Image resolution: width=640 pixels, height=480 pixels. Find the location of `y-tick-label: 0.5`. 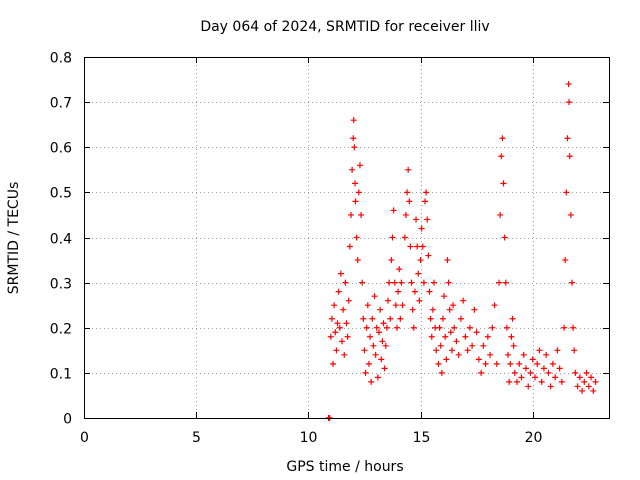

y-tick-label: 0.5 is located at coordinates (61, 194).